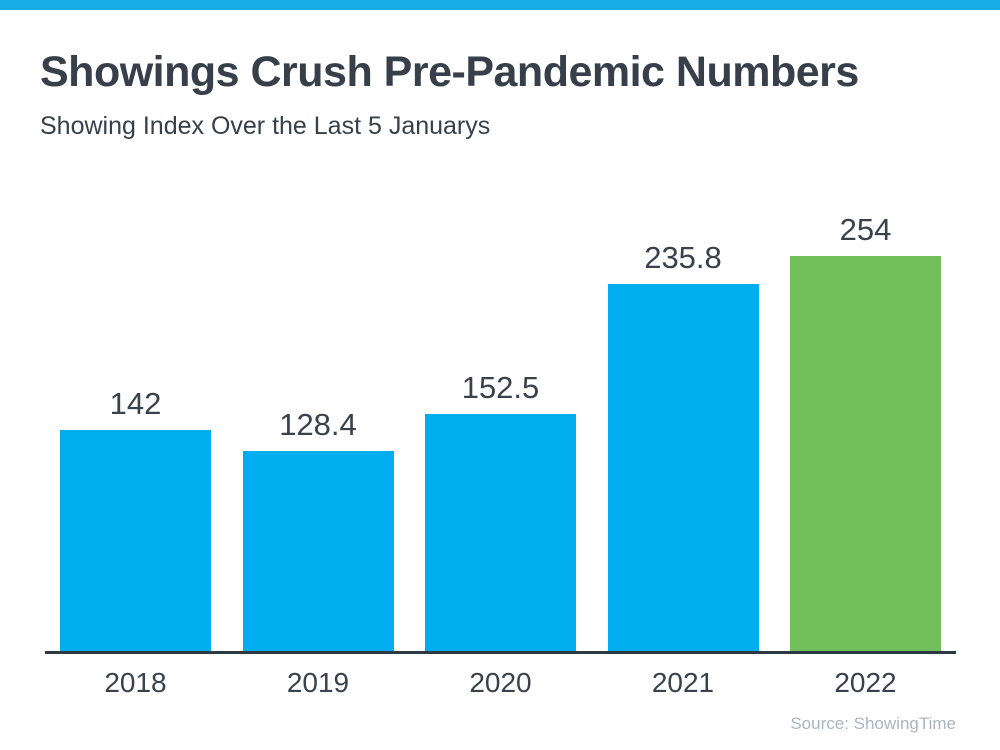  I want to click on bar-2022, so click(865, 454).